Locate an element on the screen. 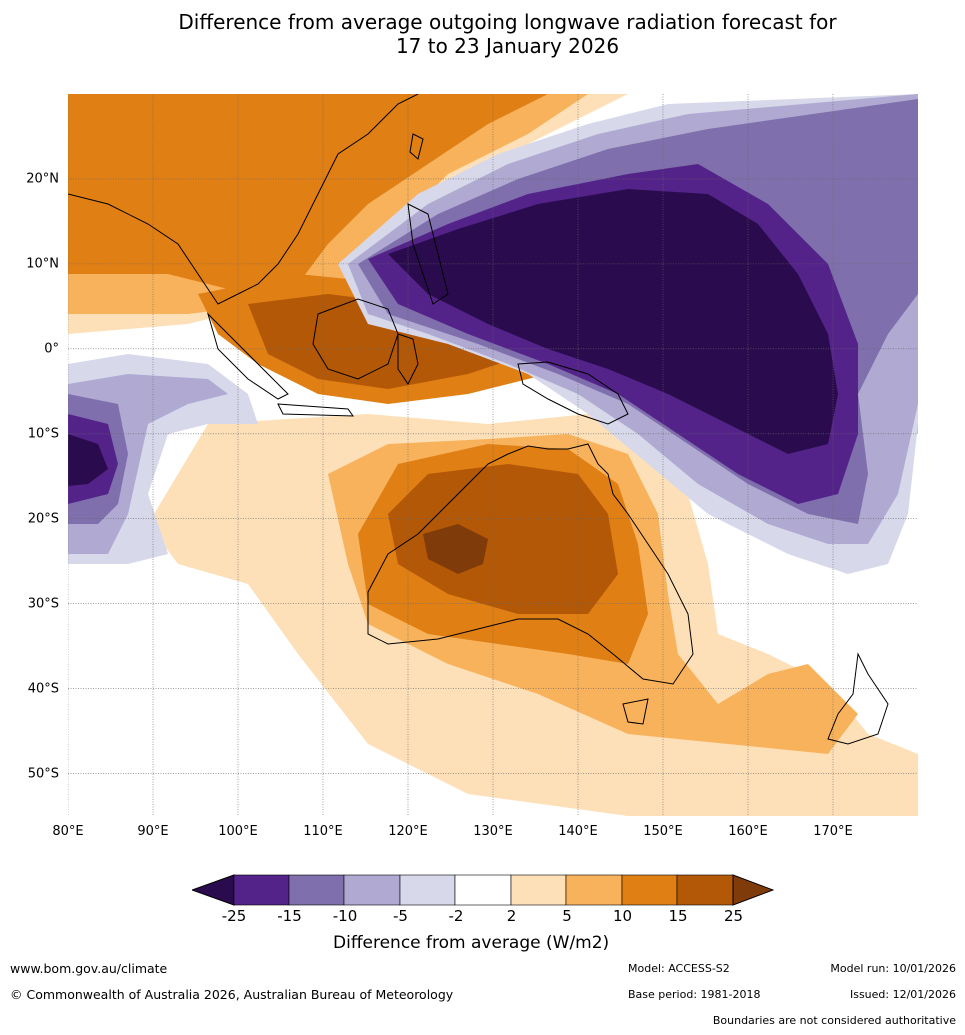  latitude-label: 20°N is located at coordinates (42, 179).